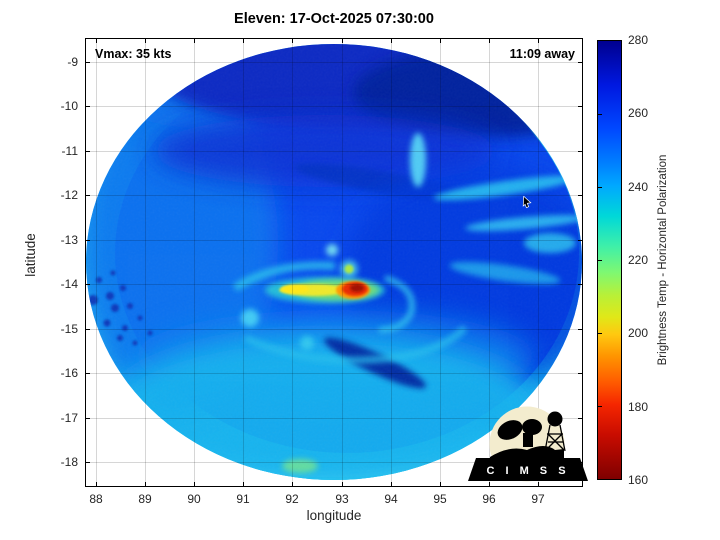 The height and width of the screenshot is (540, 720). I want to click on y-tick-label: -9, so click(72, 62).